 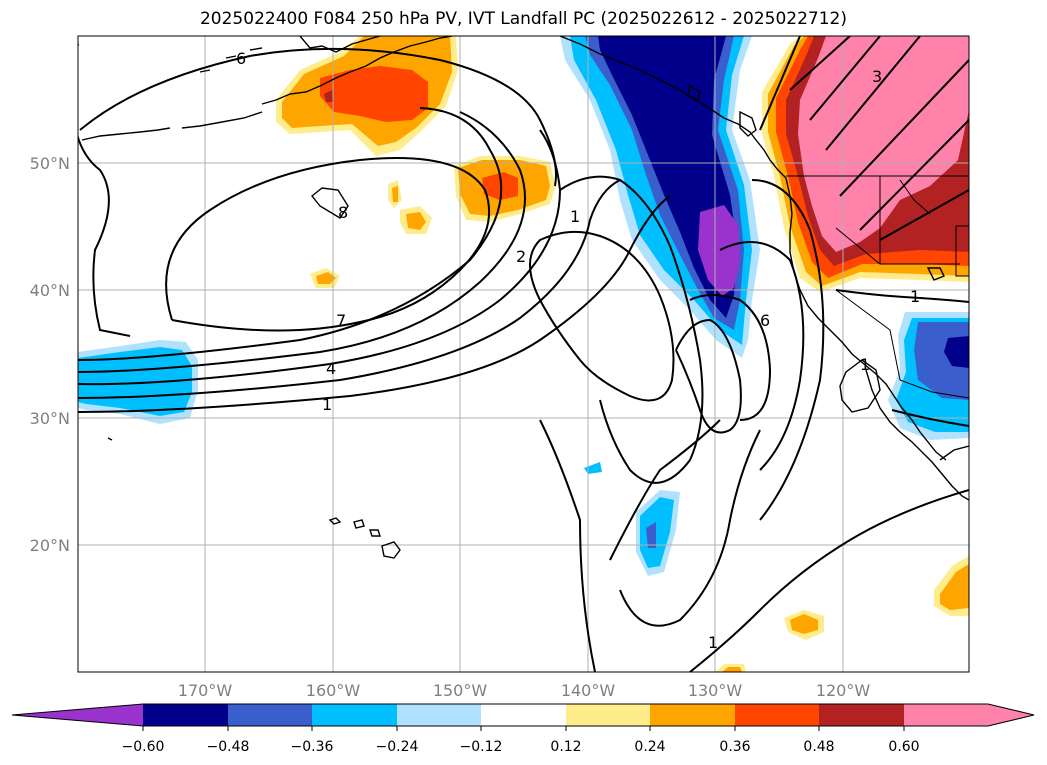 I want to click on longitude-labels: 170°W 160°W 150°W 140°W 130°W 120°W, so click(x=524, y=690).